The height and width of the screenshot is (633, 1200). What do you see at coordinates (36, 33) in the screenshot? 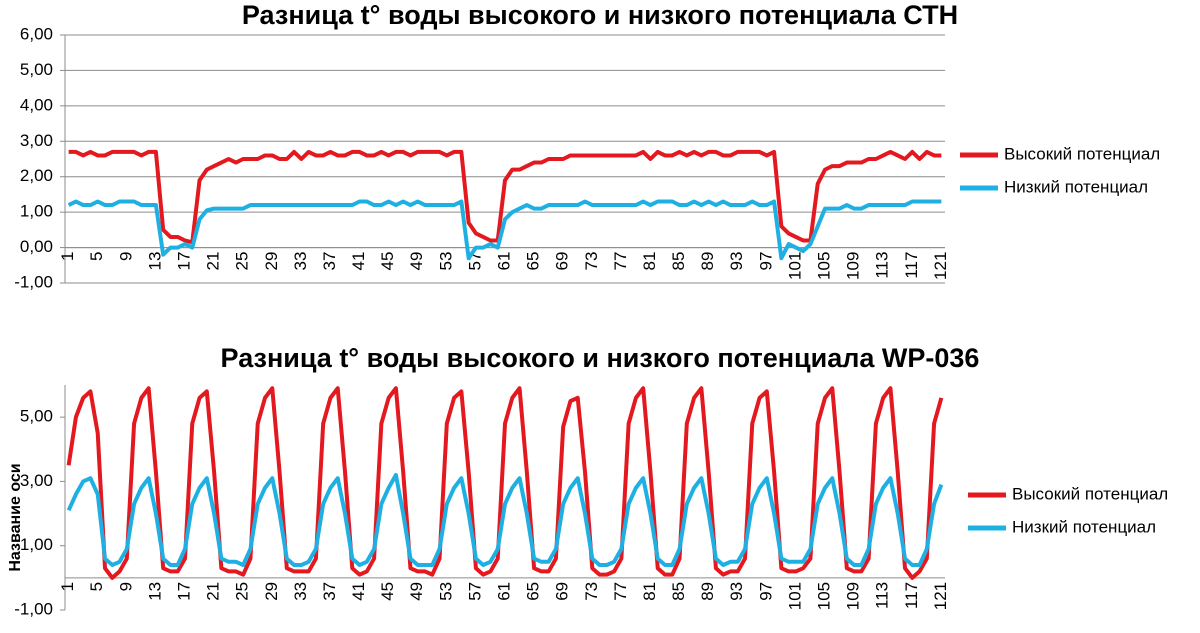
I see `y-tick-label: 6,00` at bounding box center [36, 33].